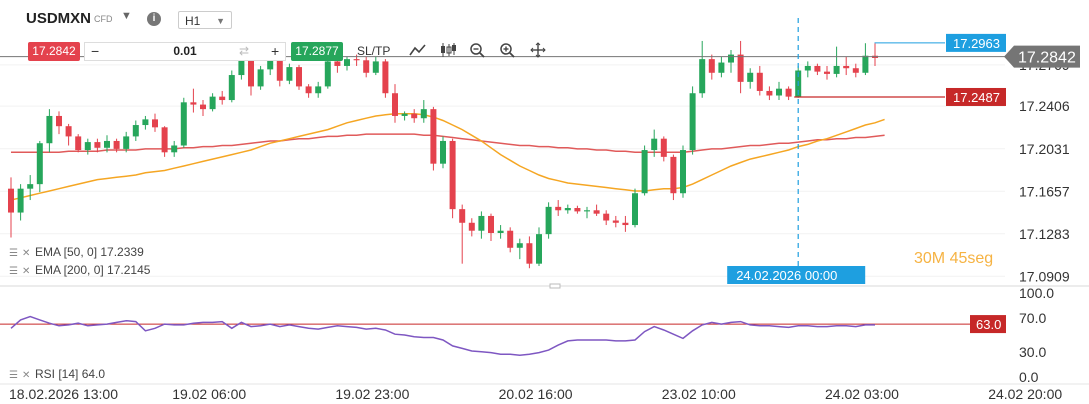 The image size is (1089, 404). What do you see at coordinates (1036, 293) in the screenshot?
I see `rsi-tick-label: 100.0` at bounding box center [1036, 293].